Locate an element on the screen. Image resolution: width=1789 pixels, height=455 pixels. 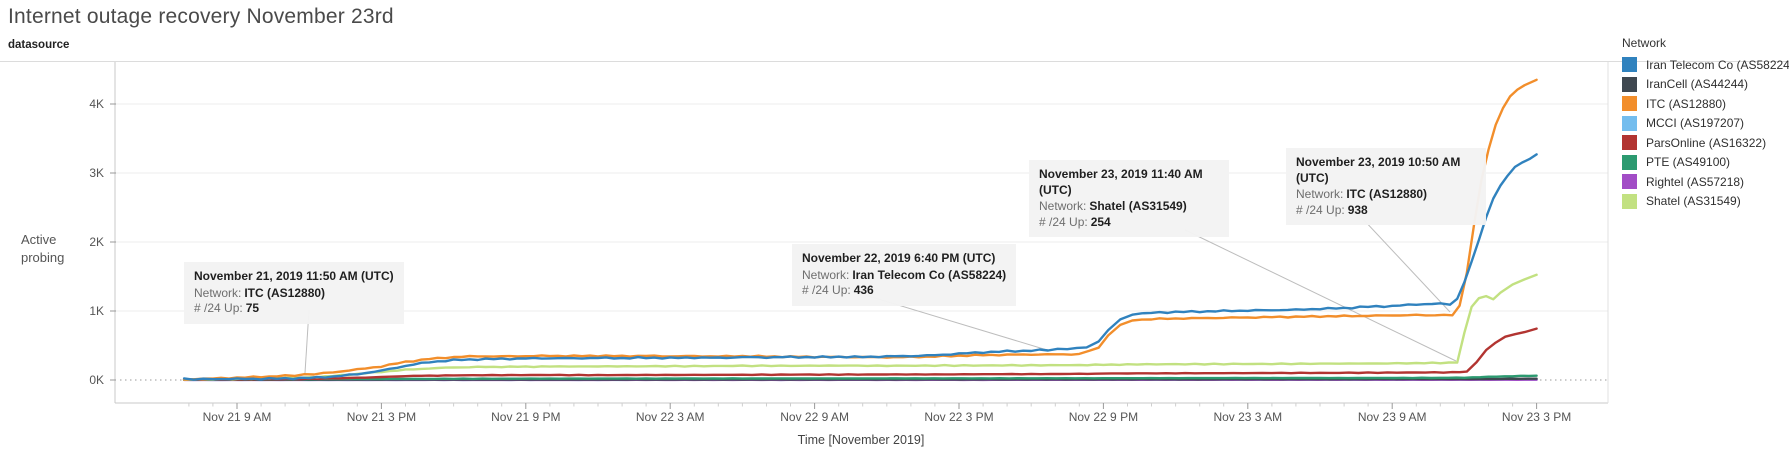
legend-item: ParsOnline (AS16322) is located at coordinates (1705, 142).